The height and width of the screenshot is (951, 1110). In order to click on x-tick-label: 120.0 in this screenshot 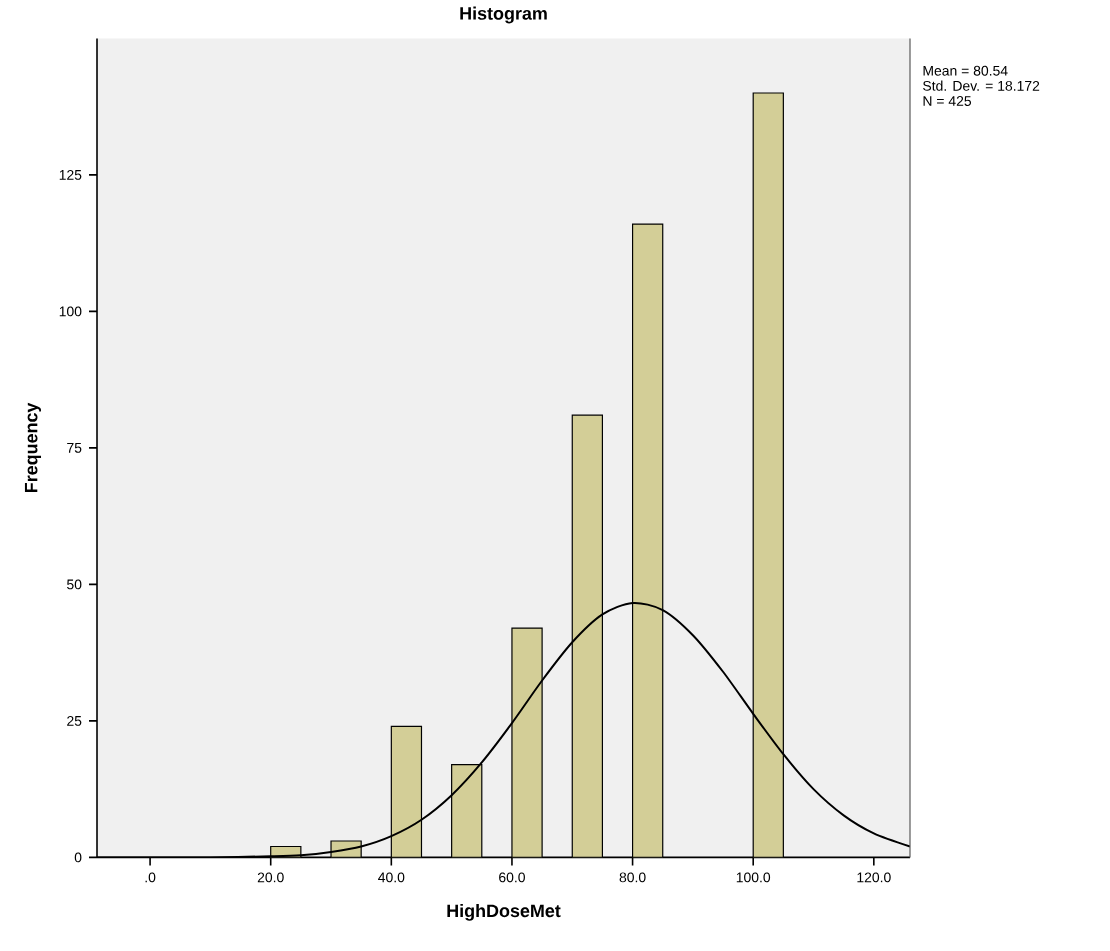, I will do `click(874, 877)`.